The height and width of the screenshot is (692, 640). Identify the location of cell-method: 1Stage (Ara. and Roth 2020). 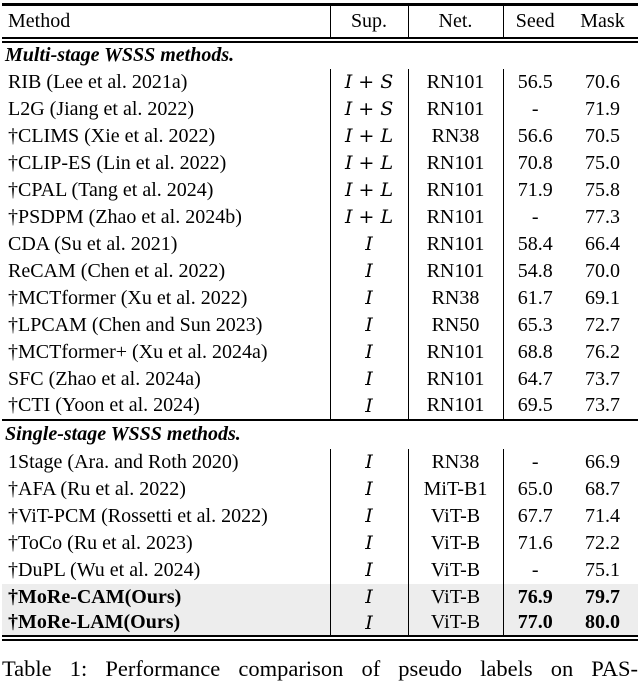
(166, 462).